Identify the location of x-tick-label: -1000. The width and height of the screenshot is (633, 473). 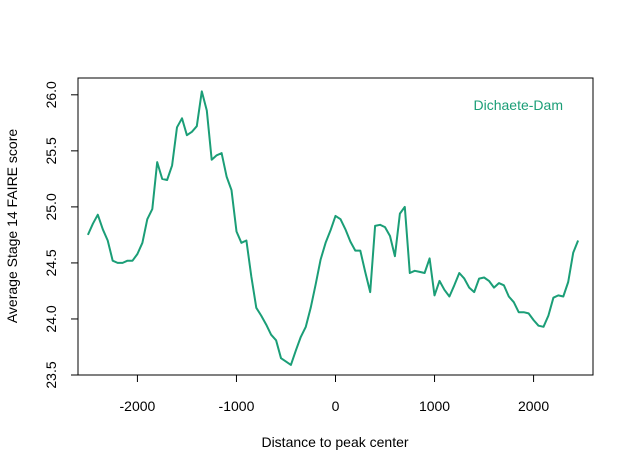
(237, 406).